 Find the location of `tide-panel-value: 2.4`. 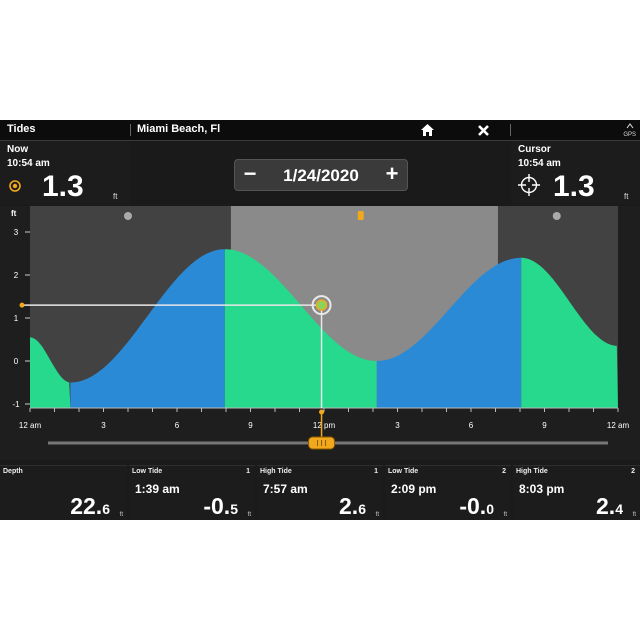

tide-panel-value: 2.4 is located at coordinates (609, 506).